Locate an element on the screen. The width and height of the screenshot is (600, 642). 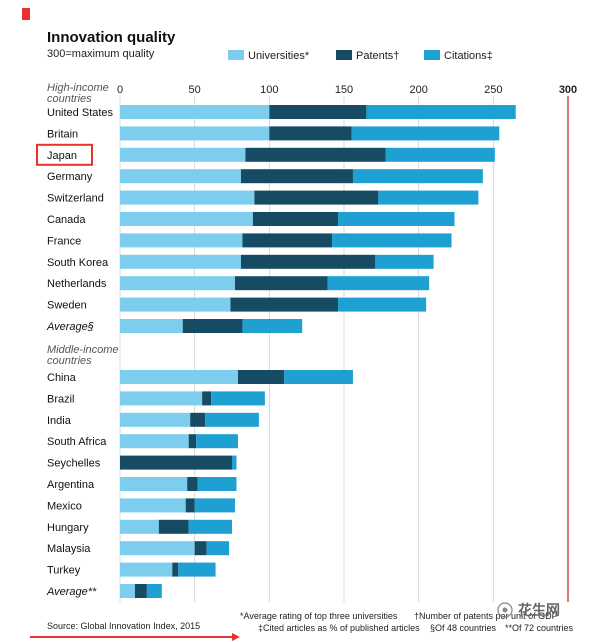
bar-argentina-patents is located at coordinates (192, 484).